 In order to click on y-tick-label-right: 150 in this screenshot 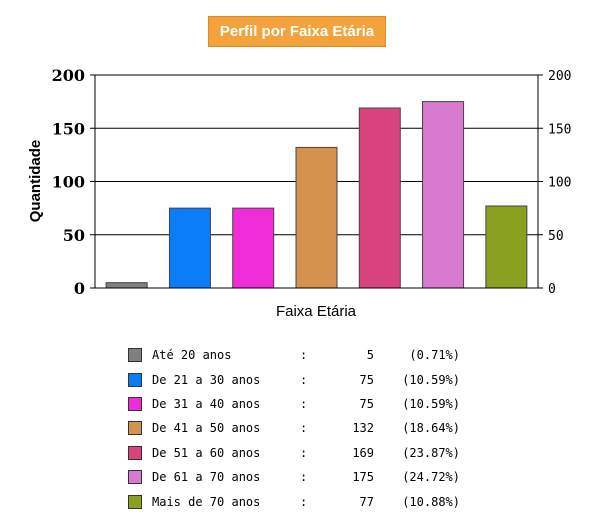, I will do `click(559, 129)`.